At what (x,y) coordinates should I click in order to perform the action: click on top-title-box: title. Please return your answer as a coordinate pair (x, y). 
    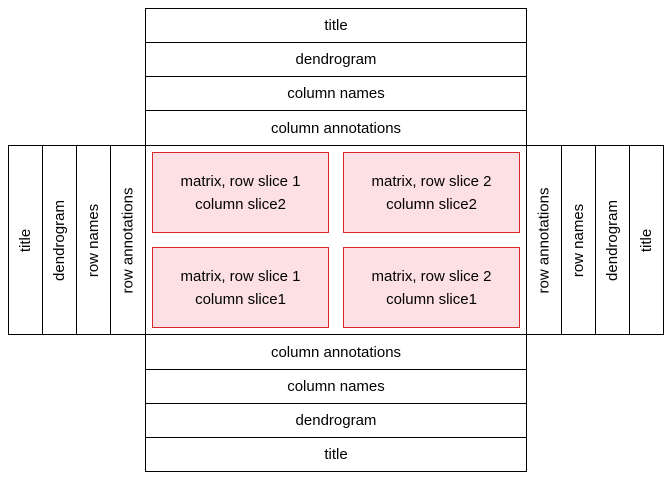
    Looking at the image, I should click on (336, 25).